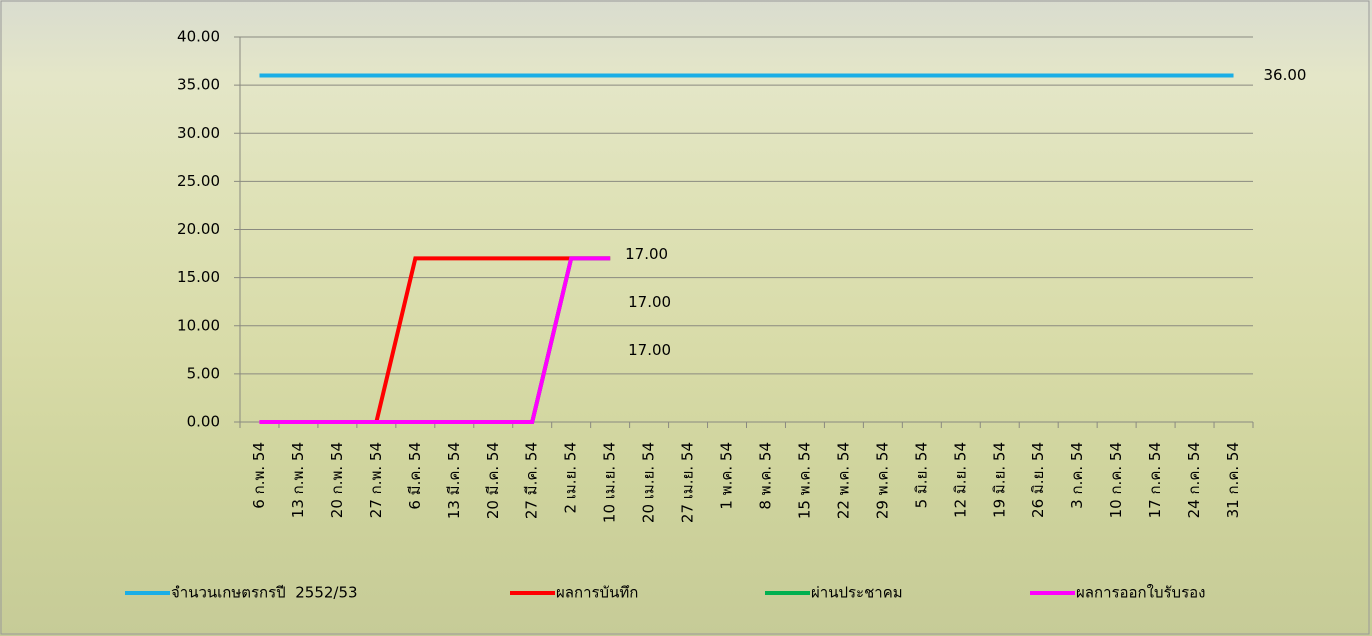 This screenshot has height=636, width=1372. I want to click on x-tick-label: 26 มิ.ย. 54, so click(1038, 480).